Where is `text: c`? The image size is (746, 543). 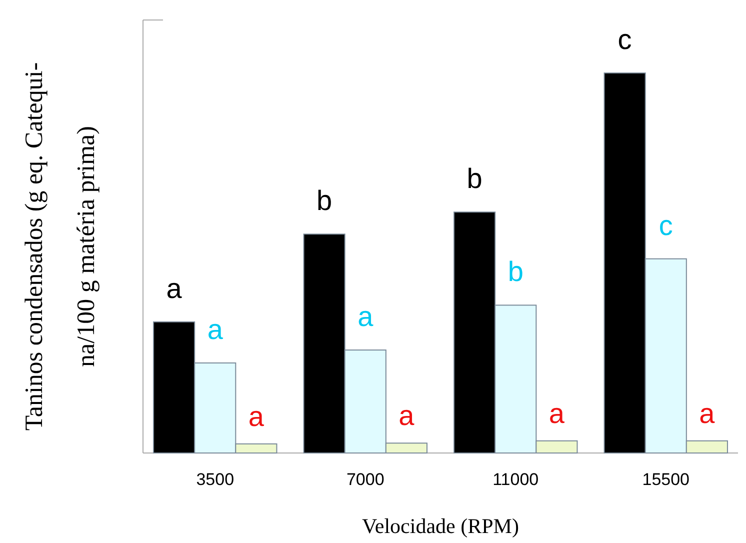 text: c is located at coordinates (625, 39).